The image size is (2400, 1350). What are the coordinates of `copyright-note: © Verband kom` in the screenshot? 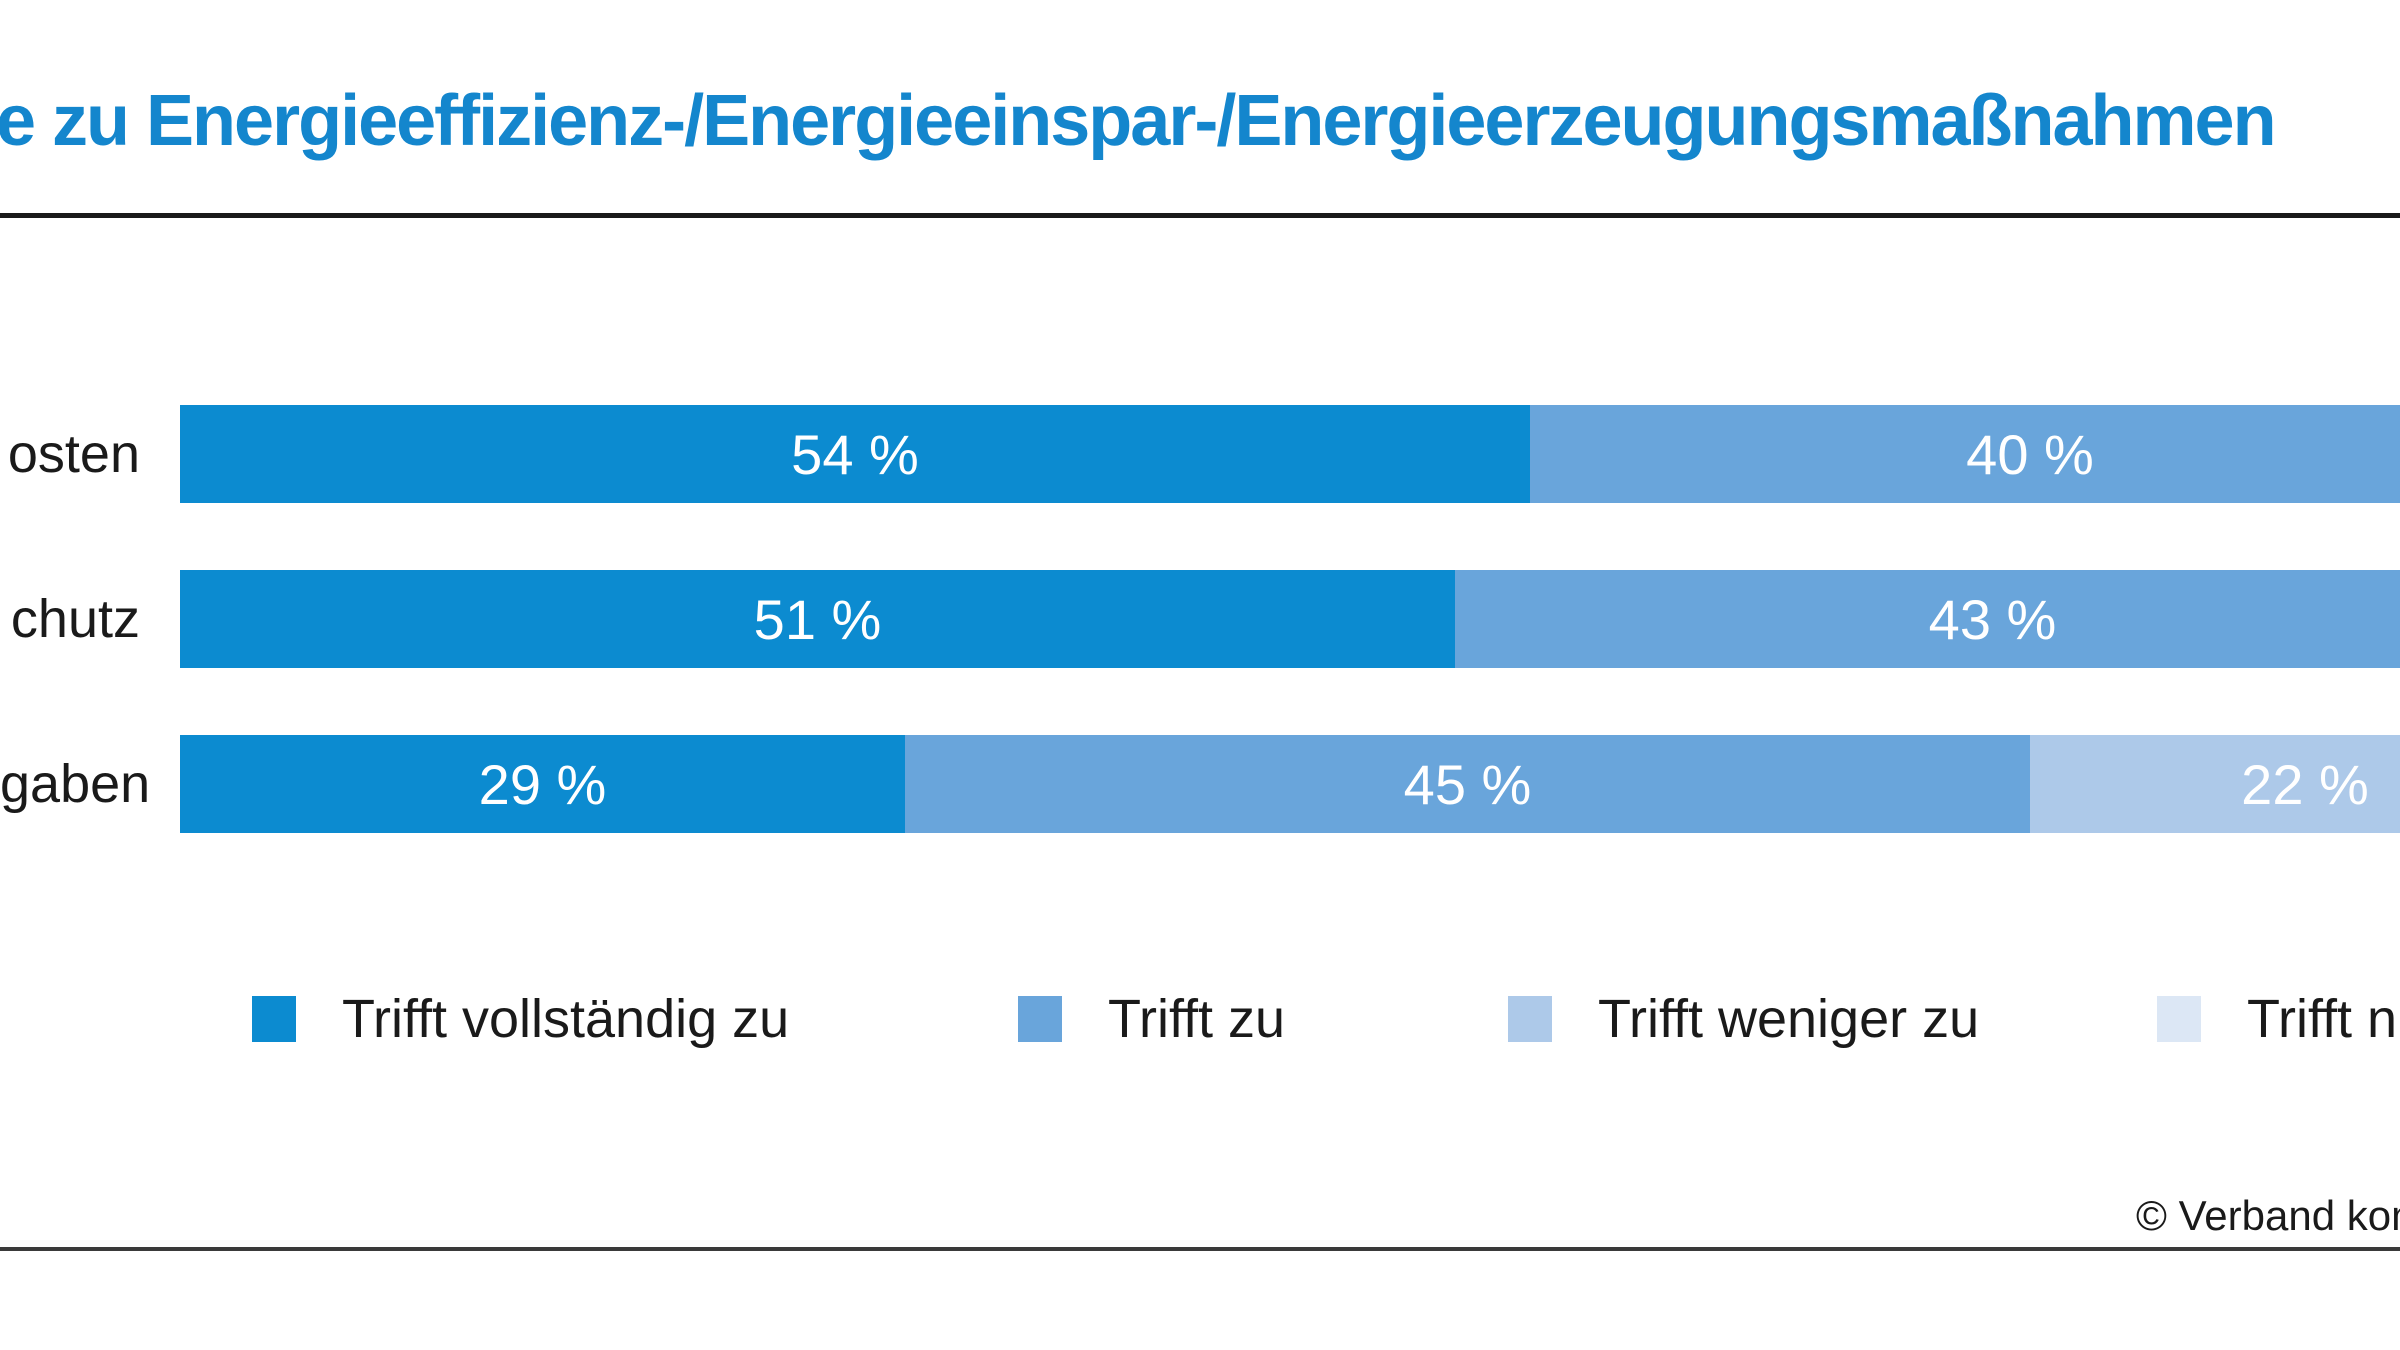 It's located at (2268, 1215).